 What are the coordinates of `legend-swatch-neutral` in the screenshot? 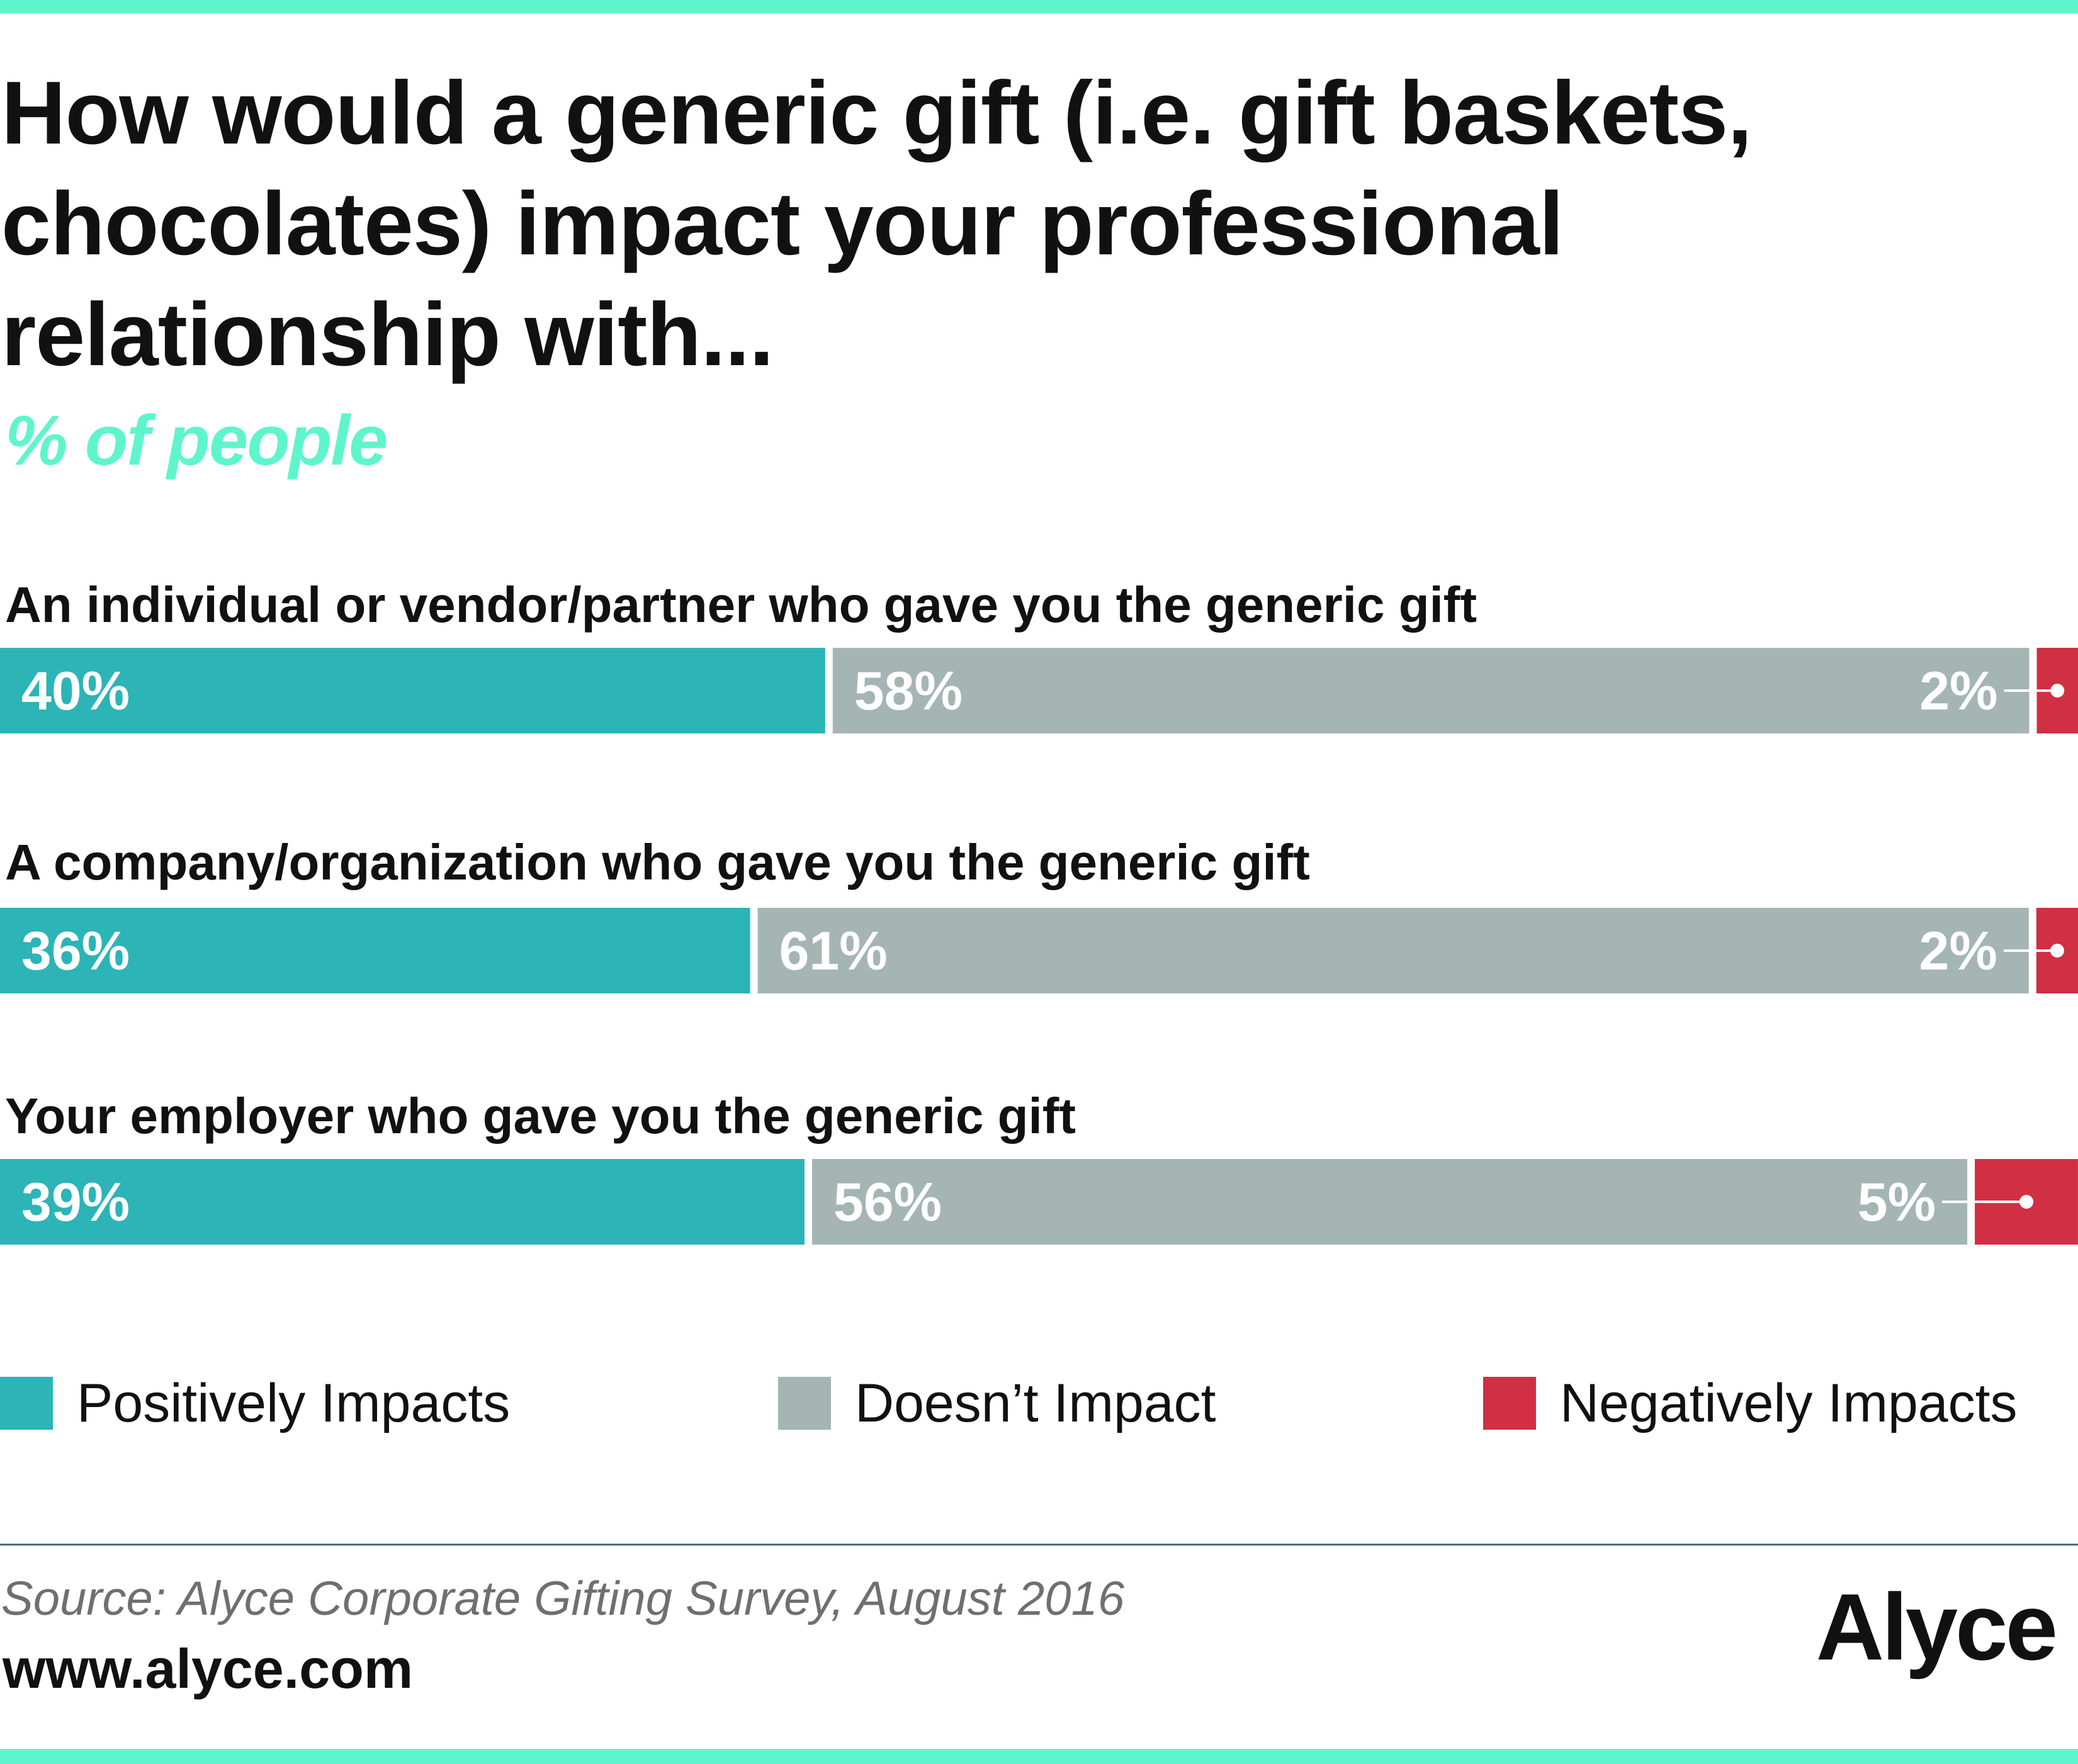 It's located at (804, 1403).